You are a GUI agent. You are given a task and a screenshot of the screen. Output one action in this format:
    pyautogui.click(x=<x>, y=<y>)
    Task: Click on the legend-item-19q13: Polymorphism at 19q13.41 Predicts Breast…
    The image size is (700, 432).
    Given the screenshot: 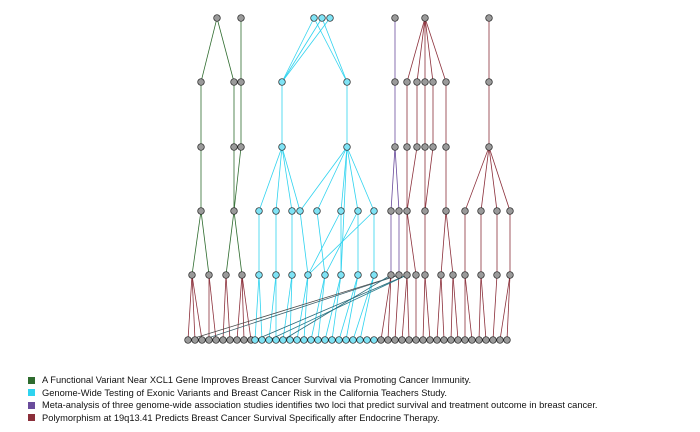 What is the action you would take?
    pyautogui.click(x=313, y=418)
    